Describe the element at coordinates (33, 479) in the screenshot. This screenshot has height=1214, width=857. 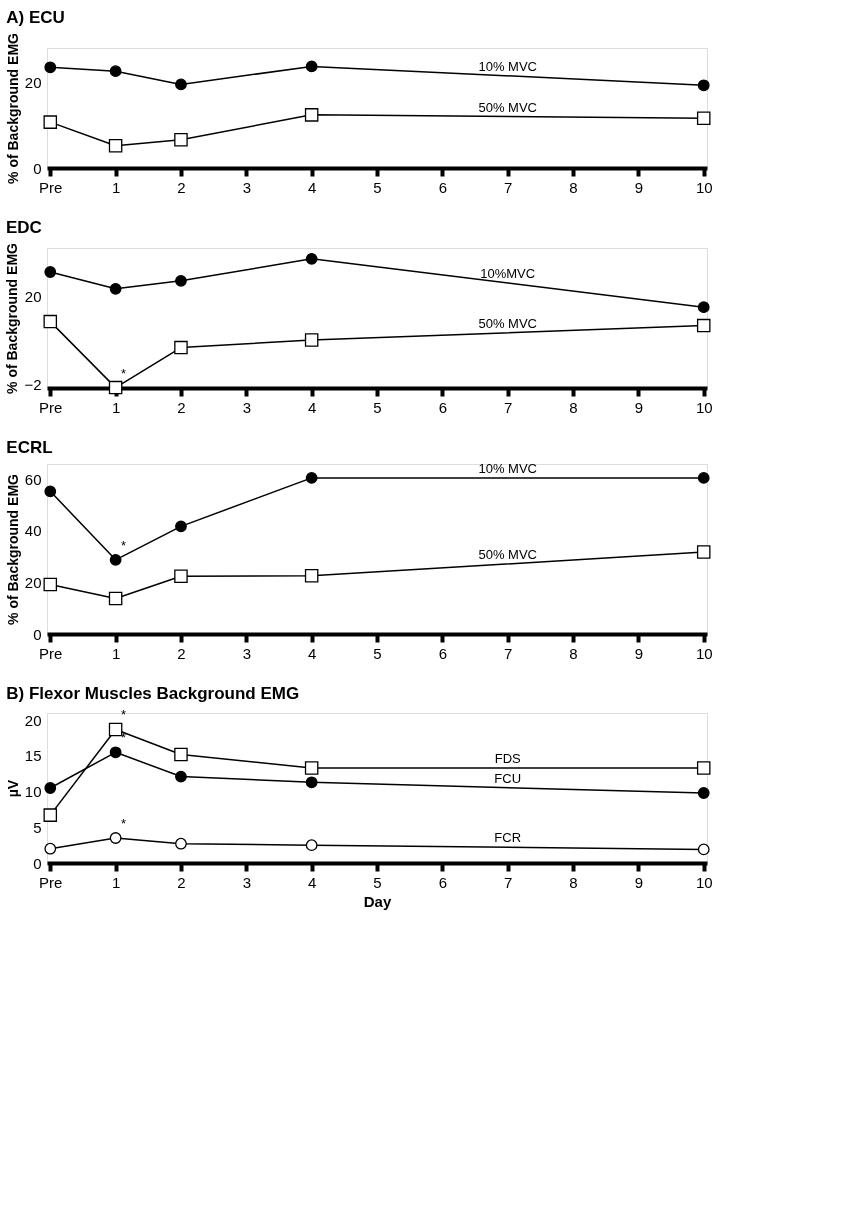
I see `y-tick-label: 60` at that location.